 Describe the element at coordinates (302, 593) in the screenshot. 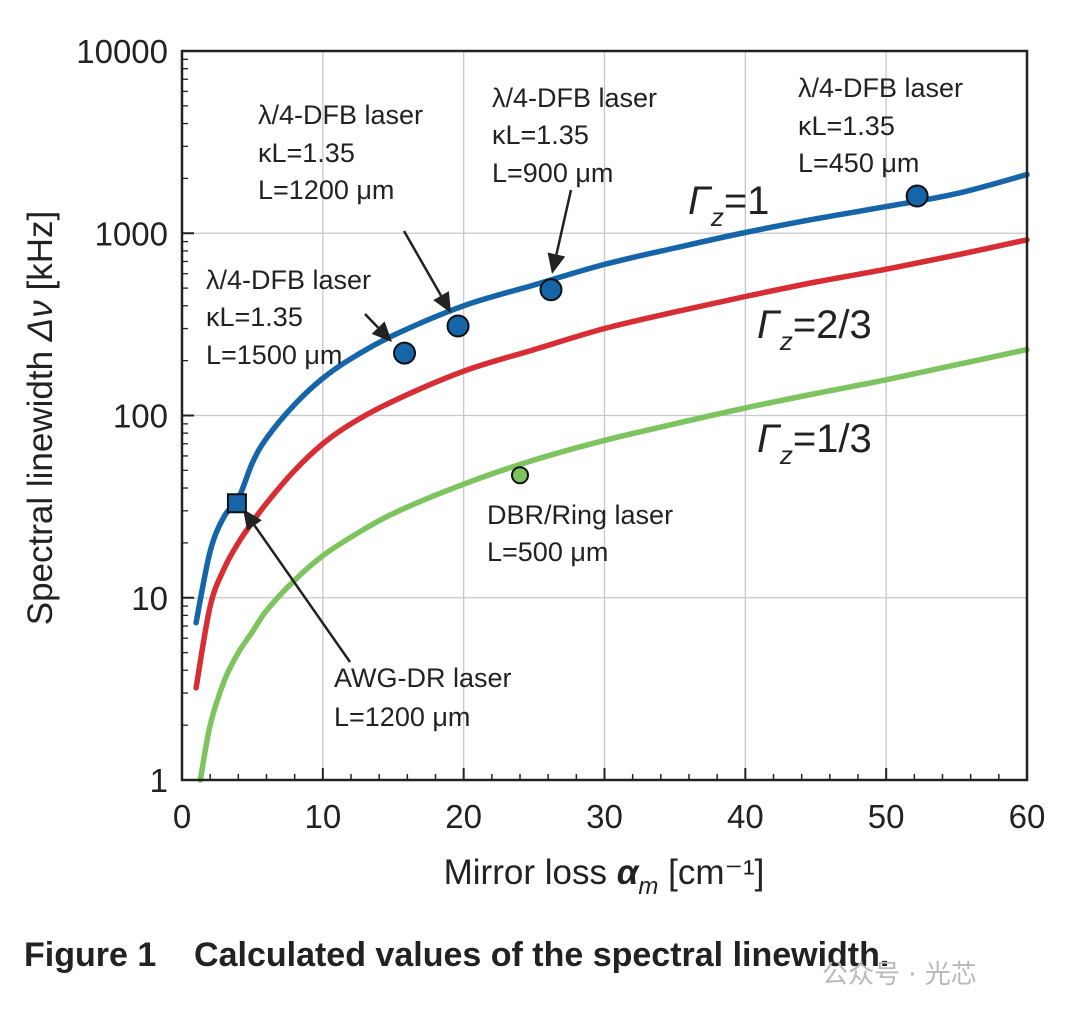

I see `arrow-awg-dr-shaft` at that location.